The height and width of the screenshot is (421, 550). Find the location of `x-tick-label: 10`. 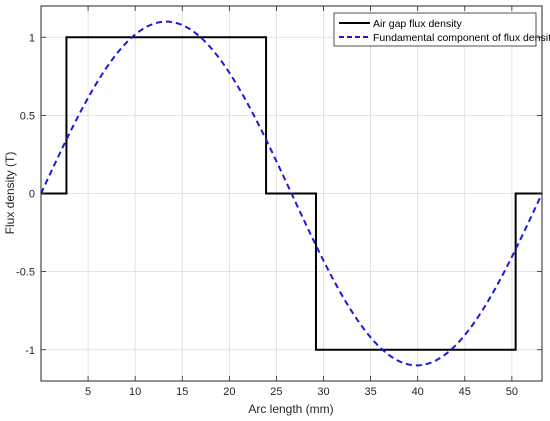

x-tick-label: 10 is located at coordinates (135, 392).